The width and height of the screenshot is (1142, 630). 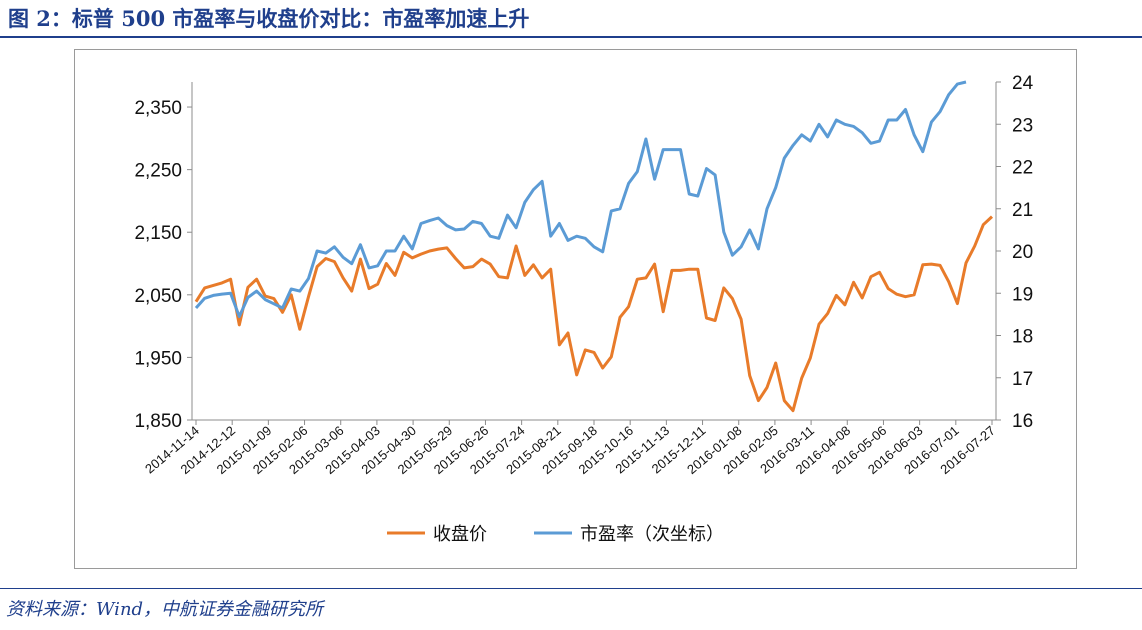 I want to click on y-left-tick-label: 2,250, so click(x=158, y=171).